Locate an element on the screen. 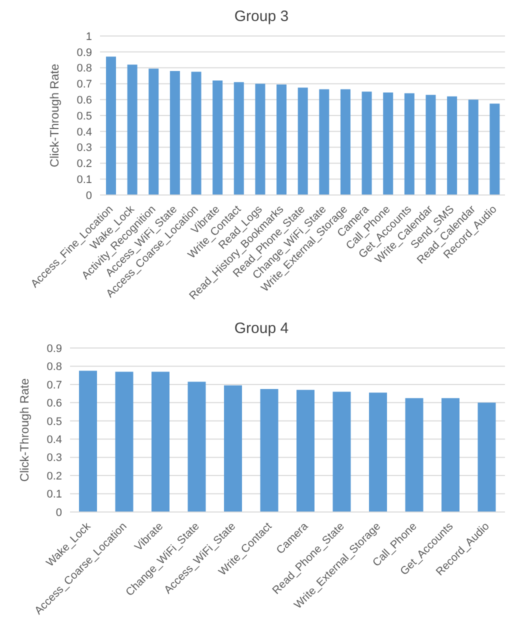 This screenshot has width=523, height=638. chart-title: Group 4 is located at coordinates (261, 329).